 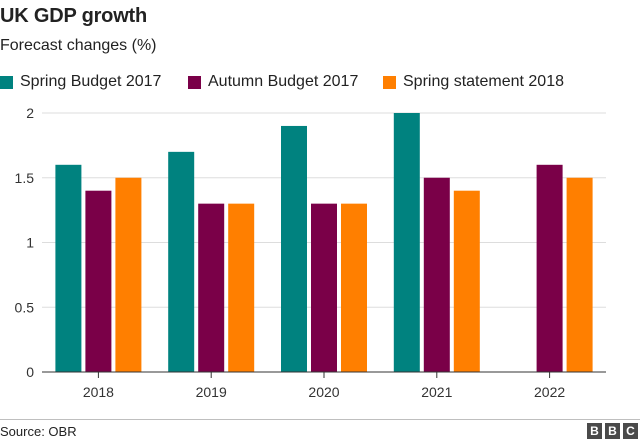 I want to click on chart-title: UK GDP growth, so click(x=74, y=16).